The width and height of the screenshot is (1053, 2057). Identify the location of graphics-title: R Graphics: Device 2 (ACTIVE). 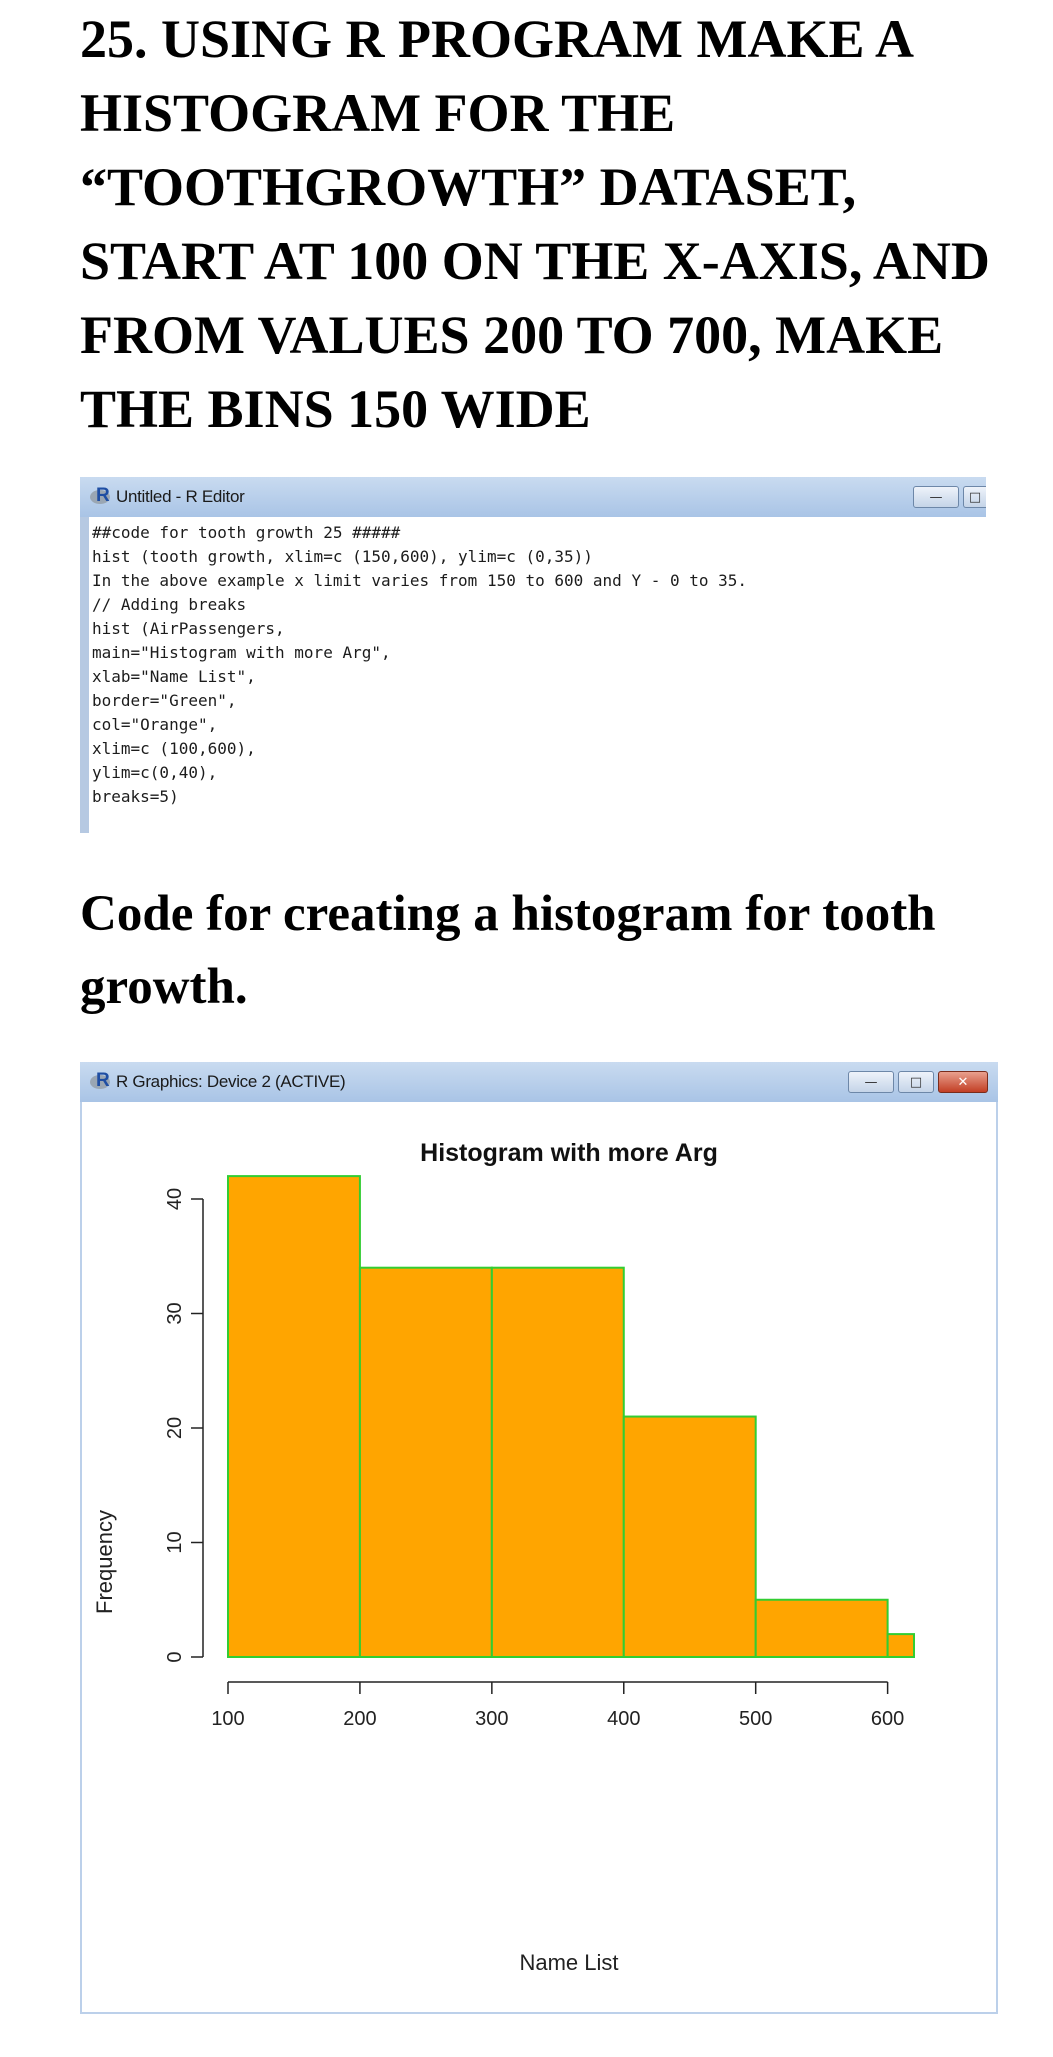
(231, 1081).